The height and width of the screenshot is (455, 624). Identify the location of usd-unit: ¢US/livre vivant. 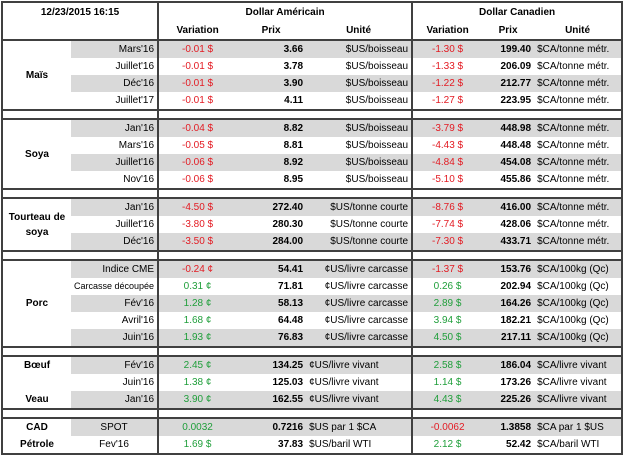
(344, 382).